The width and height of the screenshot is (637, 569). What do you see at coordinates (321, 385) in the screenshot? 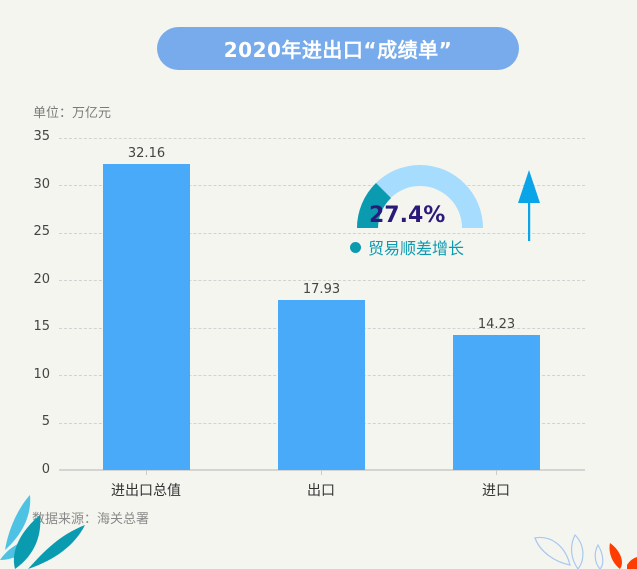
I see `bar-export` at bounding box center [321, 385].